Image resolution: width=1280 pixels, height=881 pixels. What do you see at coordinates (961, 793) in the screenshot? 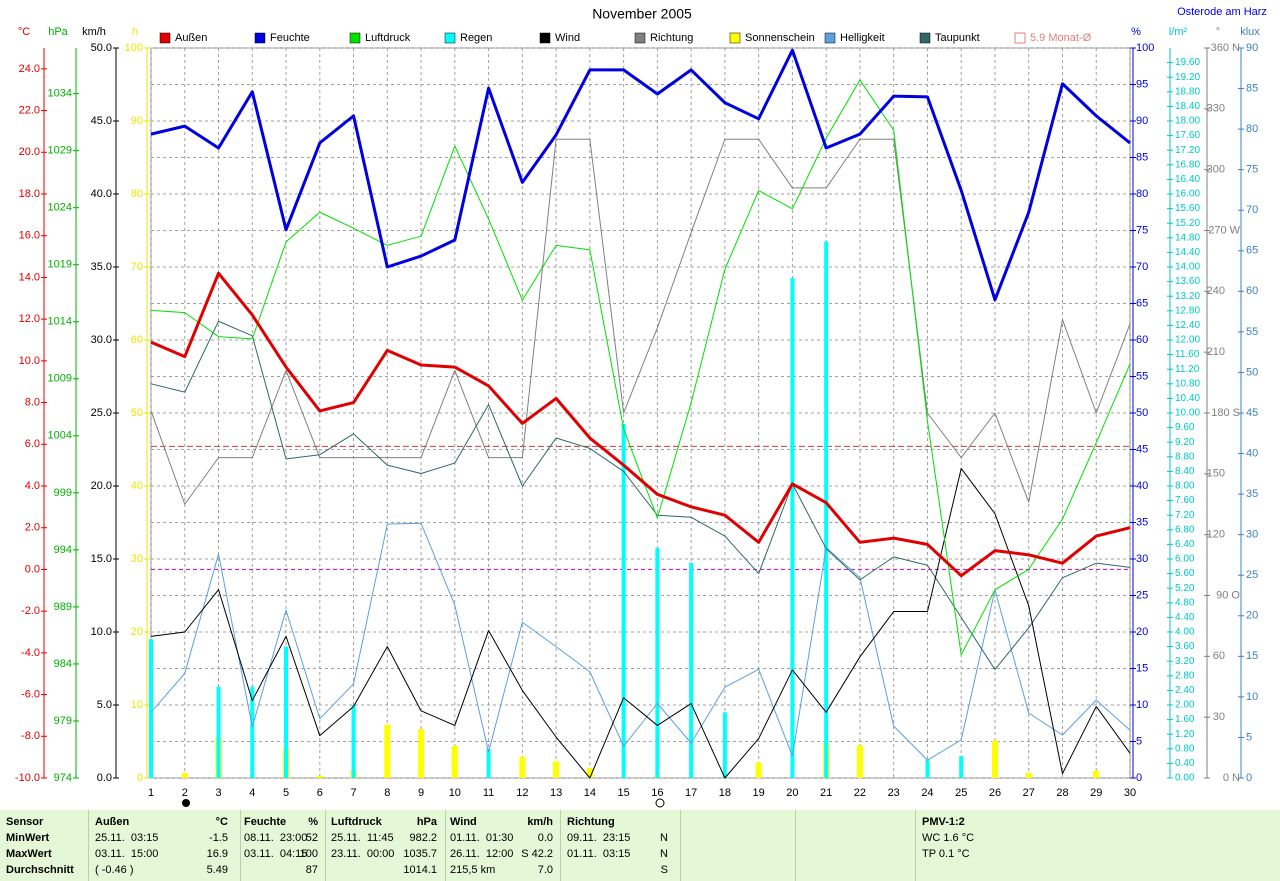
I see `x-tick-label: 25` at bounding box center [961, 793].